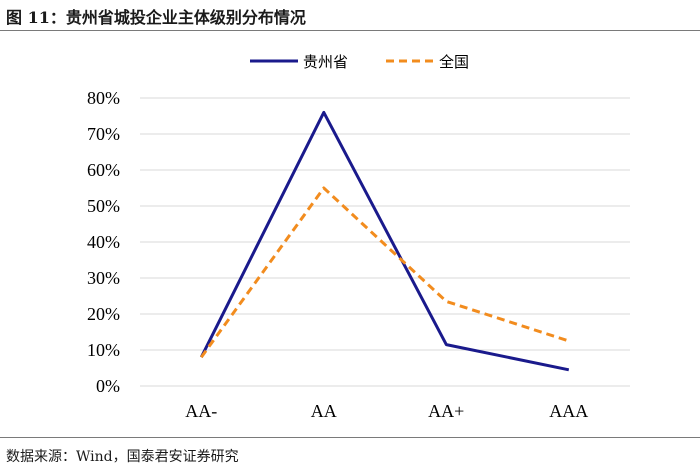 This screenshot has width=700, height=472. Describe the element at coordinates (386, 411) in the screenshot. I see `x-axis-ticks: AA- AA AA+ AAA` at that location.